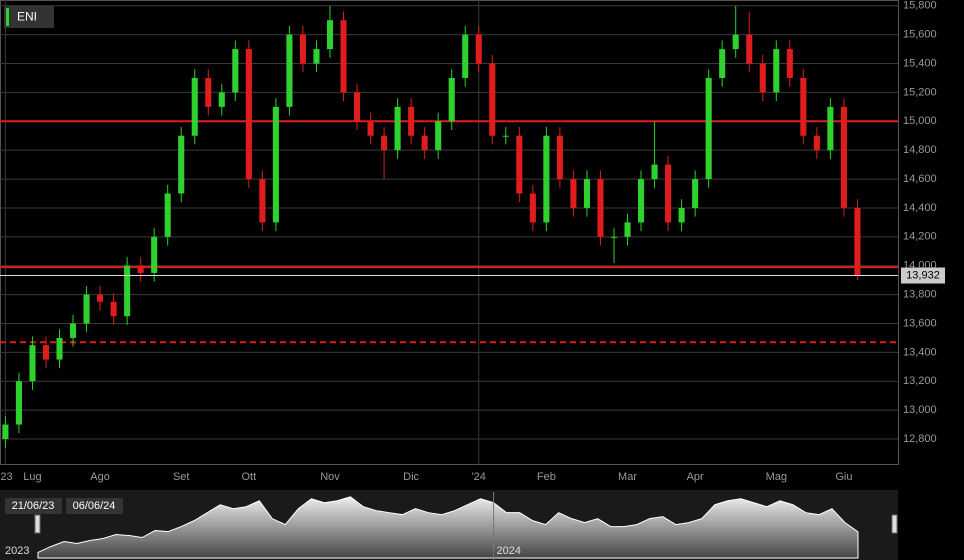 Image resolution: width=964 pixels, height=560 pixels. Describe the element at coordinates (920, 208) in the screenshot. I see `y-tick-label: 14,400` at that location.